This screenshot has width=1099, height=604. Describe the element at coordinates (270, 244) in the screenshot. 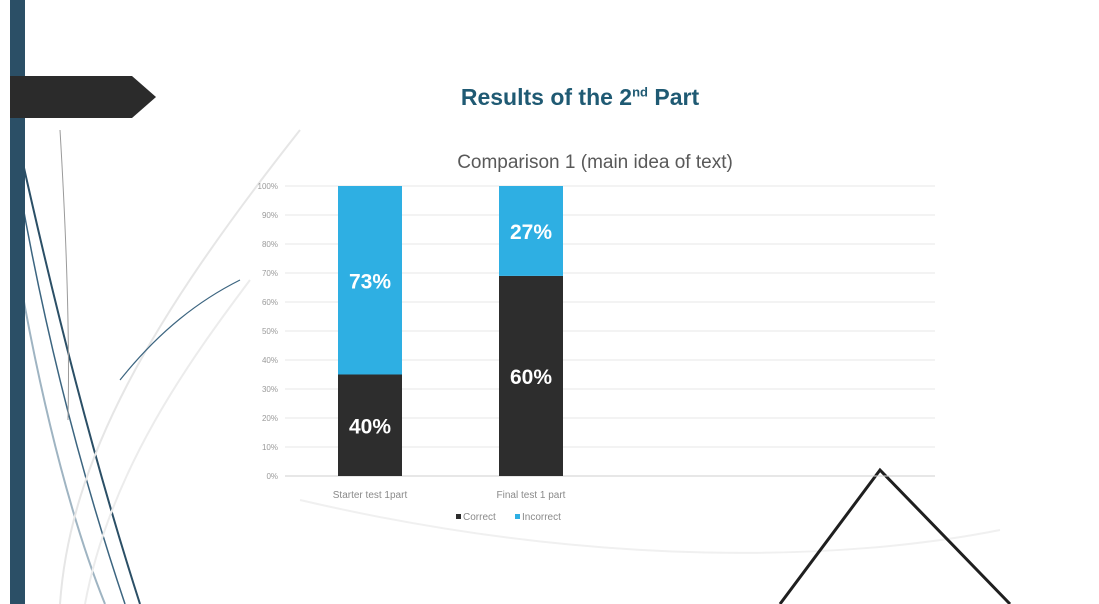

I see `y-tick-label: 80%` at that location.